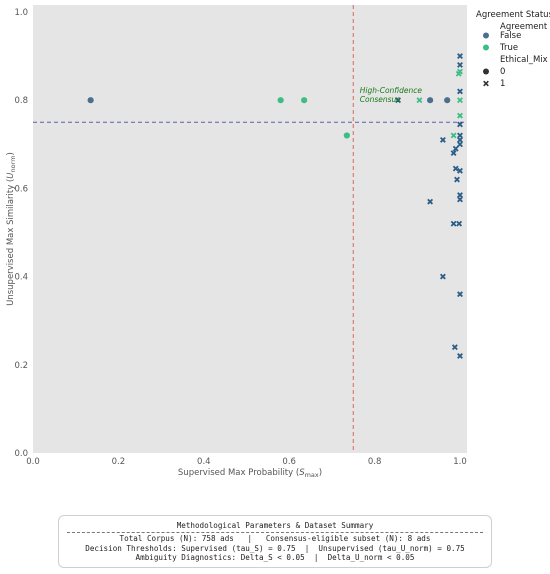 This screenshot has height=574, width=550. What do you see at coordinates (21, 13) in the screenshot?
I see `y-tick-label: 1.0` at bounding box center [21, 13].